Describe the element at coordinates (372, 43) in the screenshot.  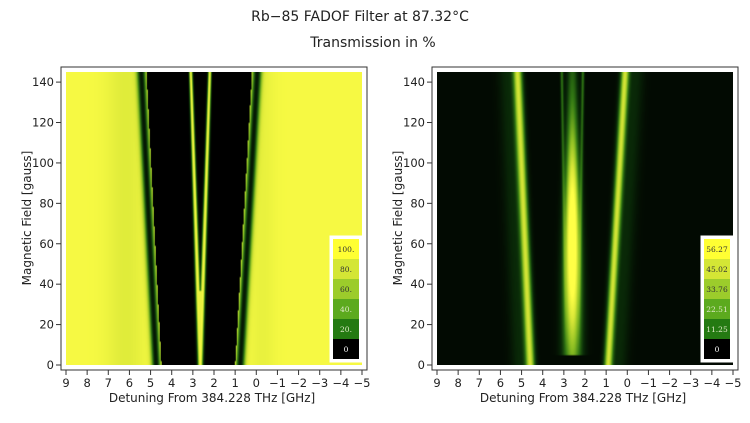
I see `figure-subtitle: Transmission in %` at that location.